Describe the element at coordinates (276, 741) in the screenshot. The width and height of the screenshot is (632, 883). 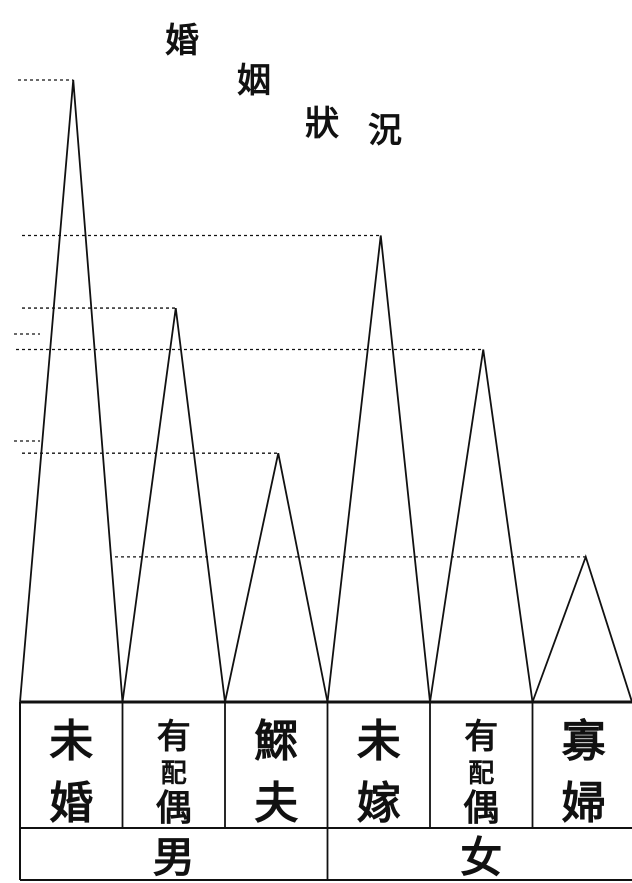
I see `category-char: 鰥` at that location.